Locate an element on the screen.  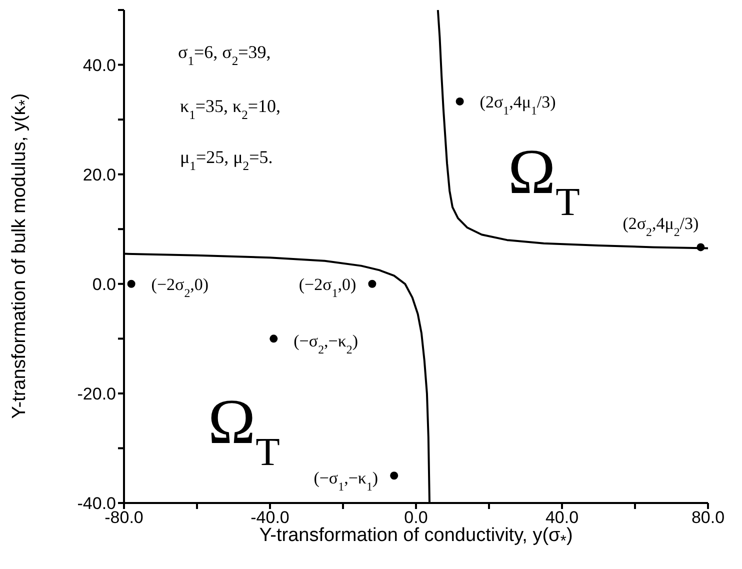
x-tick-label: -40.0 is located at coordinates (270, 518).